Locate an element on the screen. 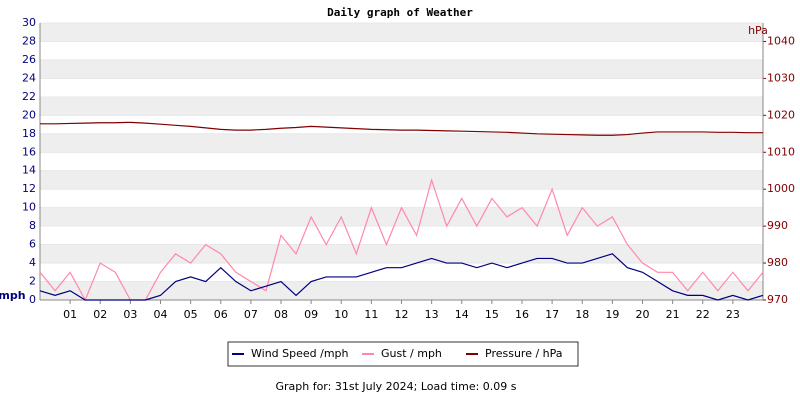 The image size is (800, 400). legend-label: Pressure / hPa is located at coordinates (524, 353).